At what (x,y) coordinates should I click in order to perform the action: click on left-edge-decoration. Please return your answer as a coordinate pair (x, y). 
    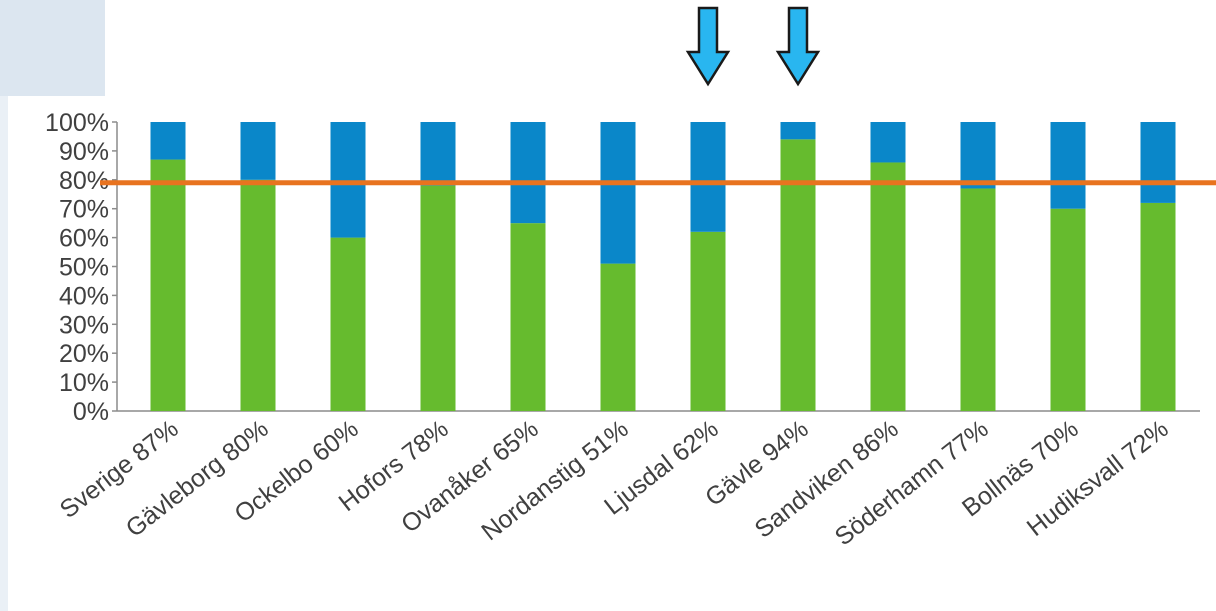
    Looking at the image, I should click on (4, 353).